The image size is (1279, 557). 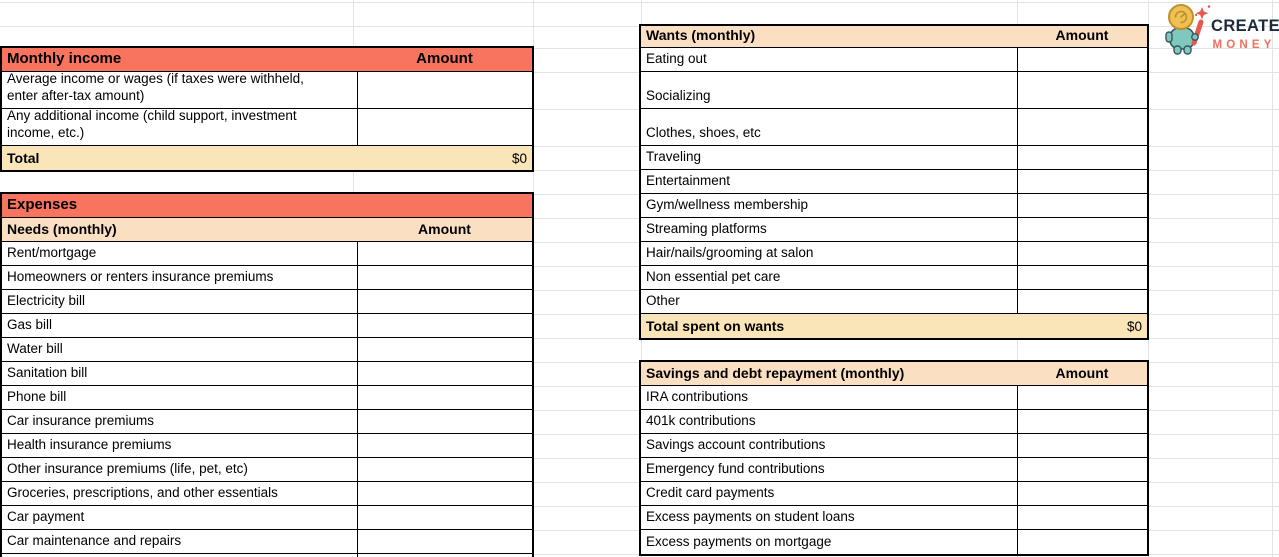 I want to click on row-label-cell: Water bill, so click(x=179, y=349).